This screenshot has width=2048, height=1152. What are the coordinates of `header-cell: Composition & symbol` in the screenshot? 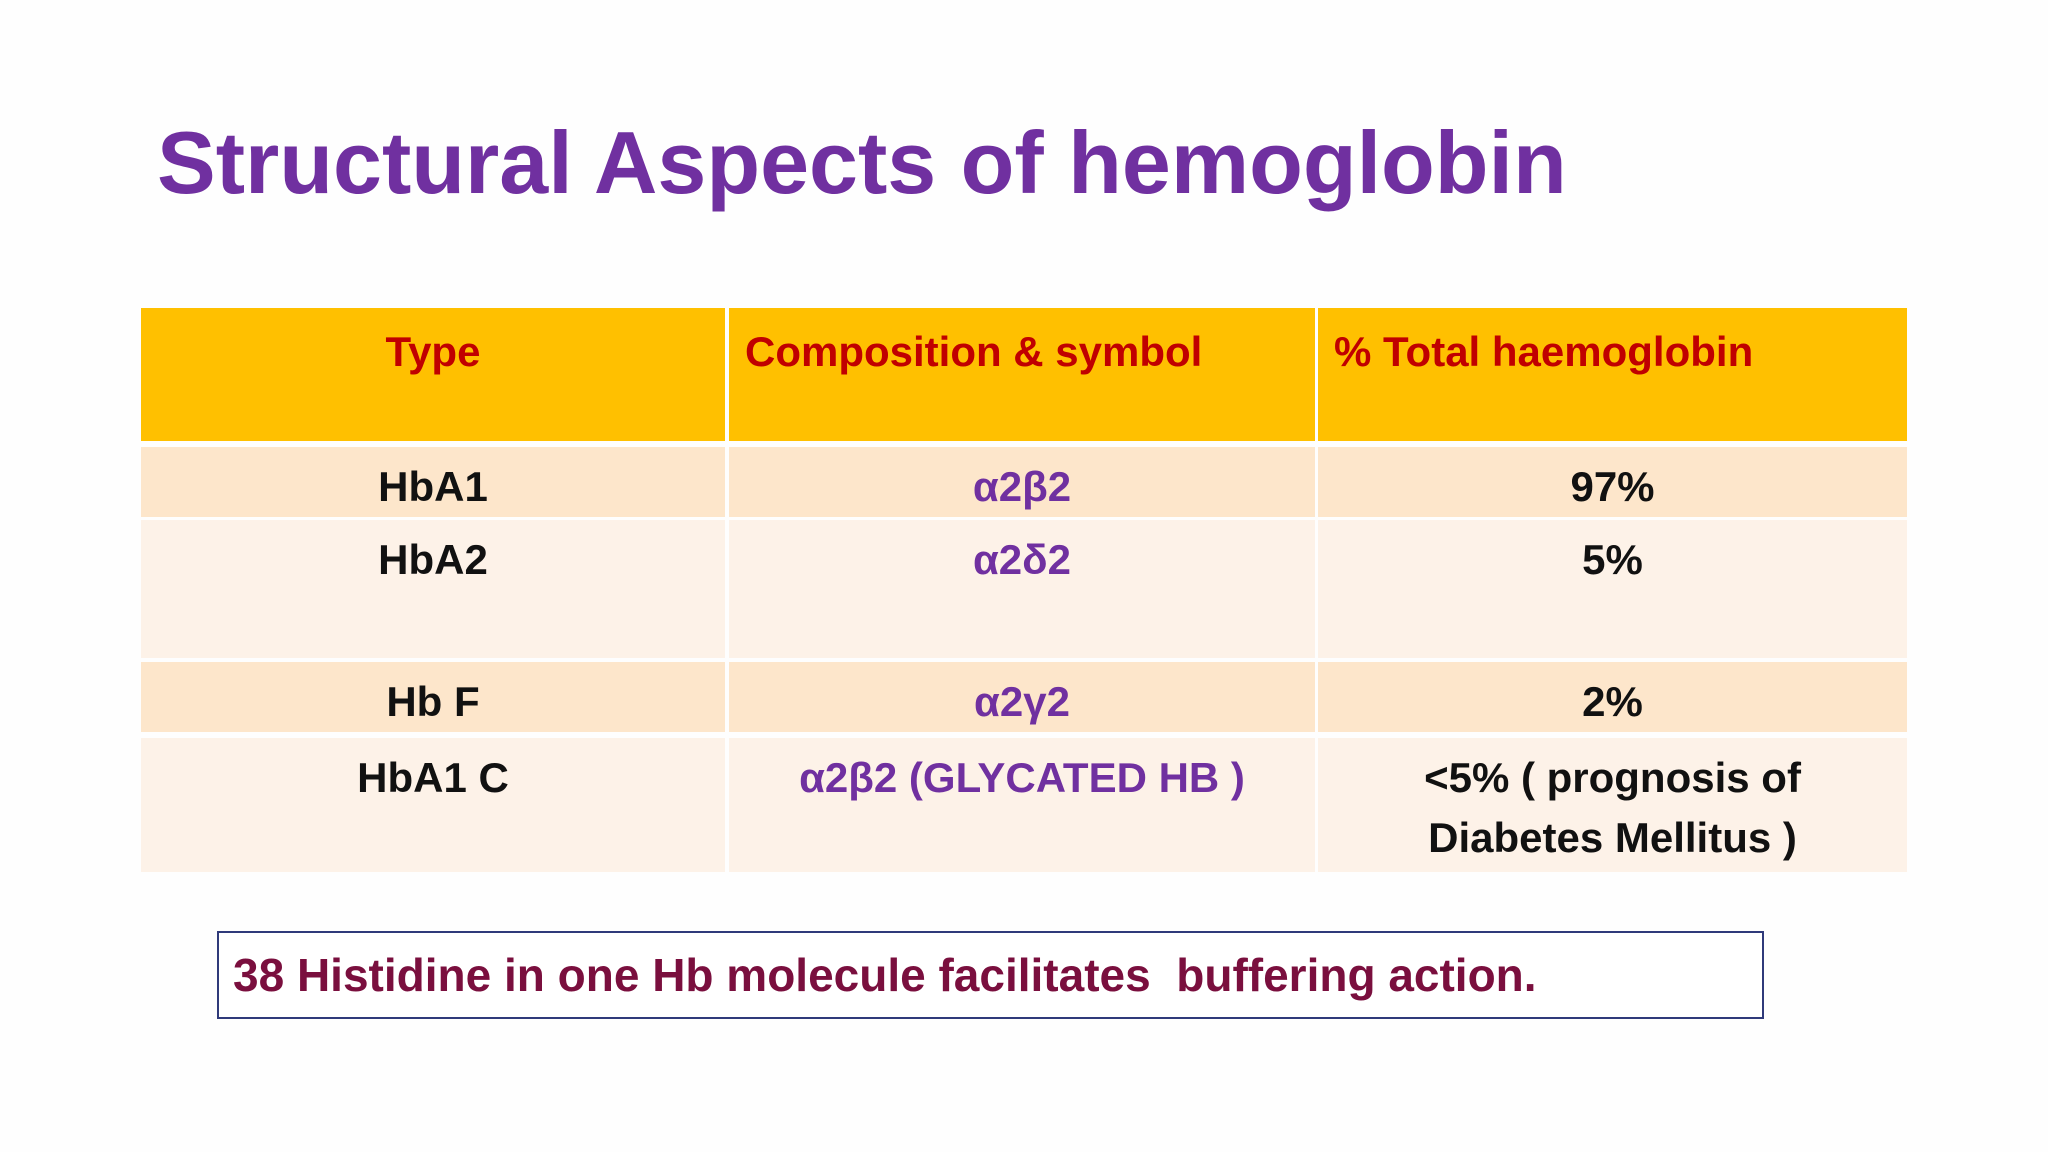 It's located at (1022, 374).